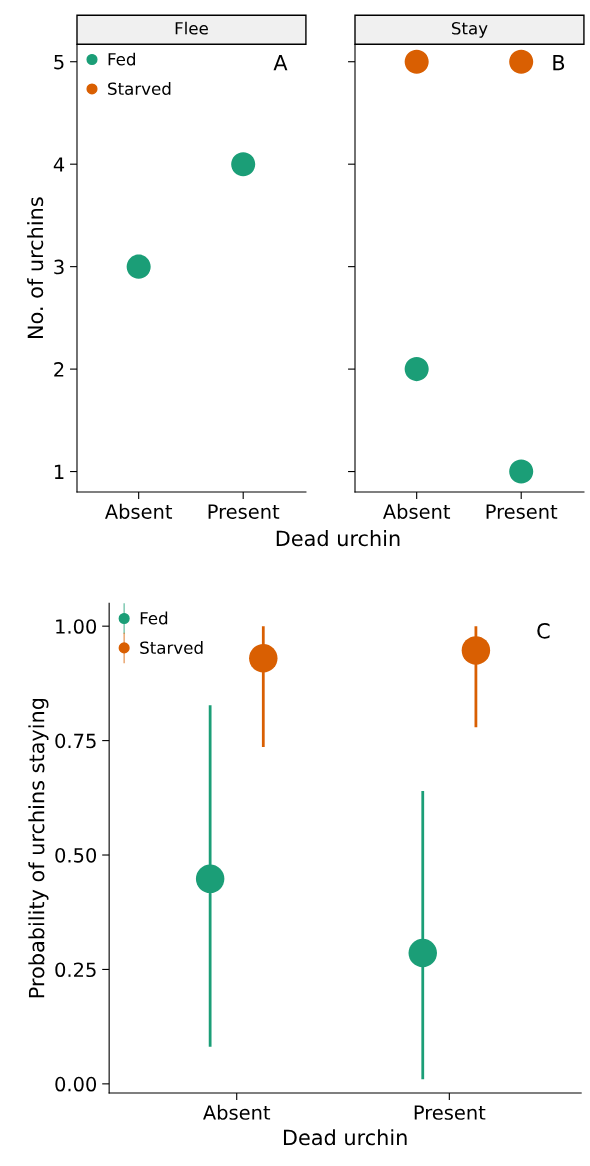  I want to click on y-axis-title: Probability of urchins staying, so click(38, 848).